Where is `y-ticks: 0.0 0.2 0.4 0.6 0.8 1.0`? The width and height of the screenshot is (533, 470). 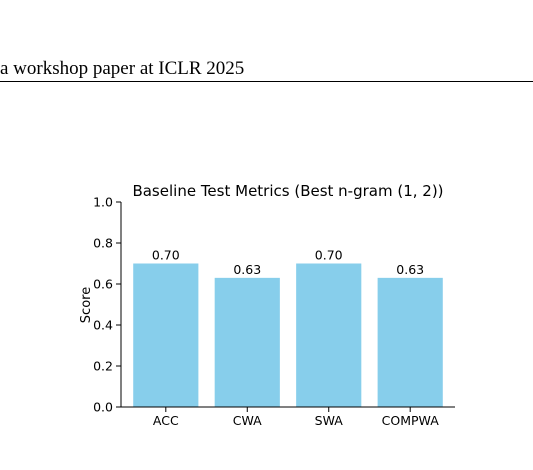
y-ticks: 0.0 0.2 0.4 0.6 0.8 1.0 is located at coordinates (107, 305).